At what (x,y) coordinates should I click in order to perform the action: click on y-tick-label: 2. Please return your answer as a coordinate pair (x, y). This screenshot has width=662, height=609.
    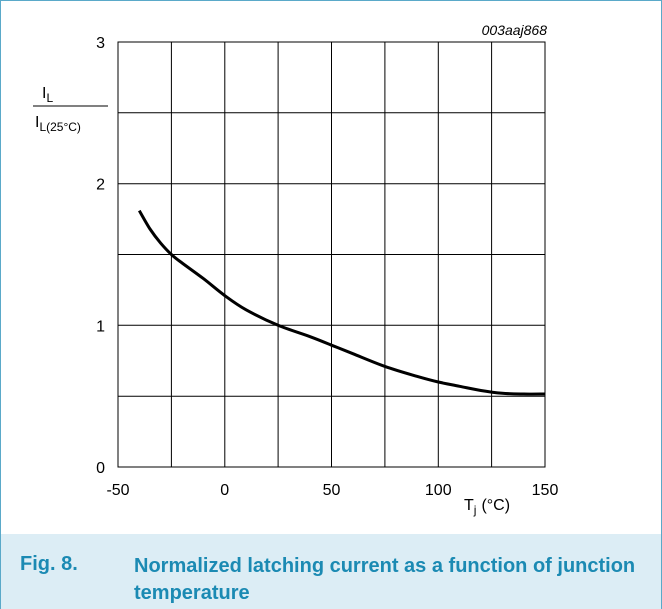
    Looking at the image, I should click on (100, 185).